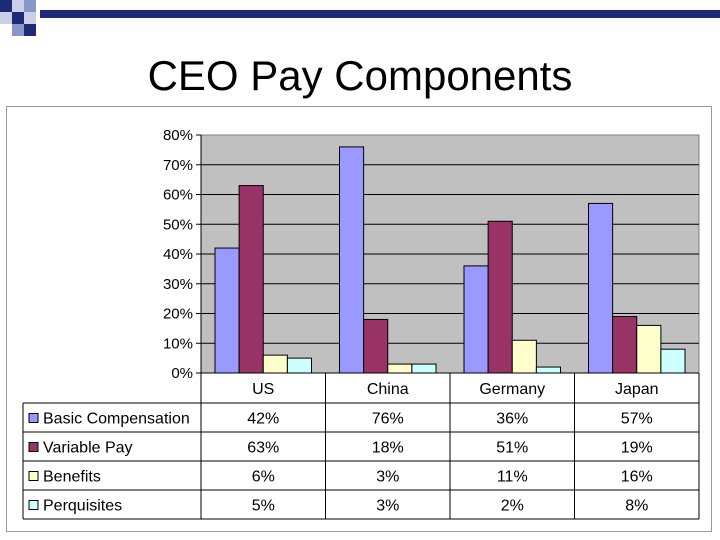 The width and height of the screenshot is (720, 540). What do you see at coordinates (637, 419) in the screenshot?
I see `table-cell-value: 57%` at bounding box center [637, 419].